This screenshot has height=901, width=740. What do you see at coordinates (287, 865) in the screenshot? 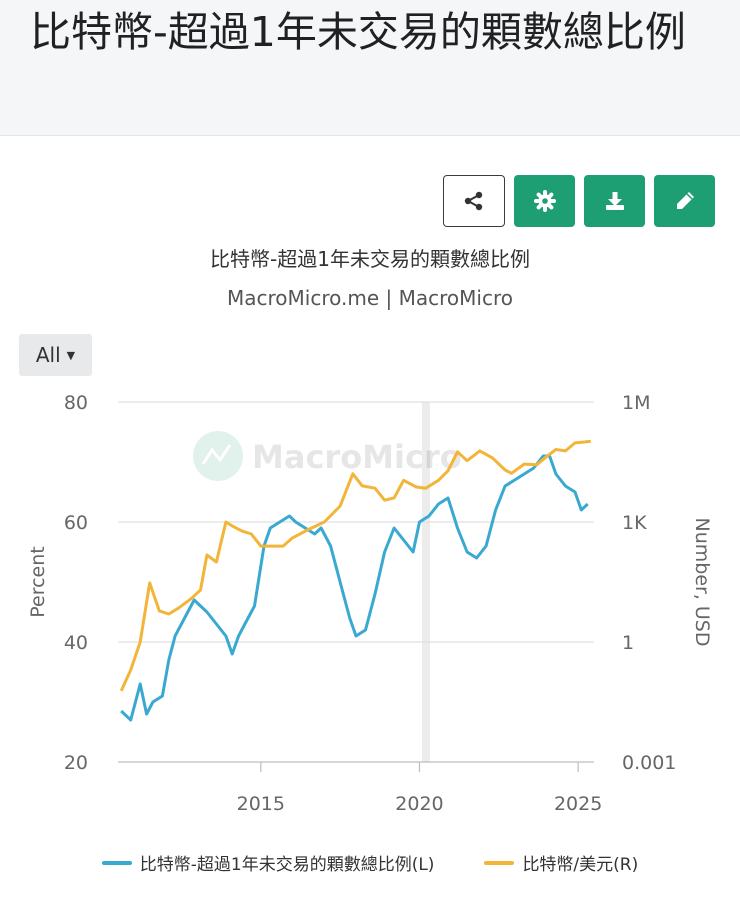
I see `legend-label-left: 比特幣-超過1年未交易的顆數總比例(L)` at bounding box center [287, 865].